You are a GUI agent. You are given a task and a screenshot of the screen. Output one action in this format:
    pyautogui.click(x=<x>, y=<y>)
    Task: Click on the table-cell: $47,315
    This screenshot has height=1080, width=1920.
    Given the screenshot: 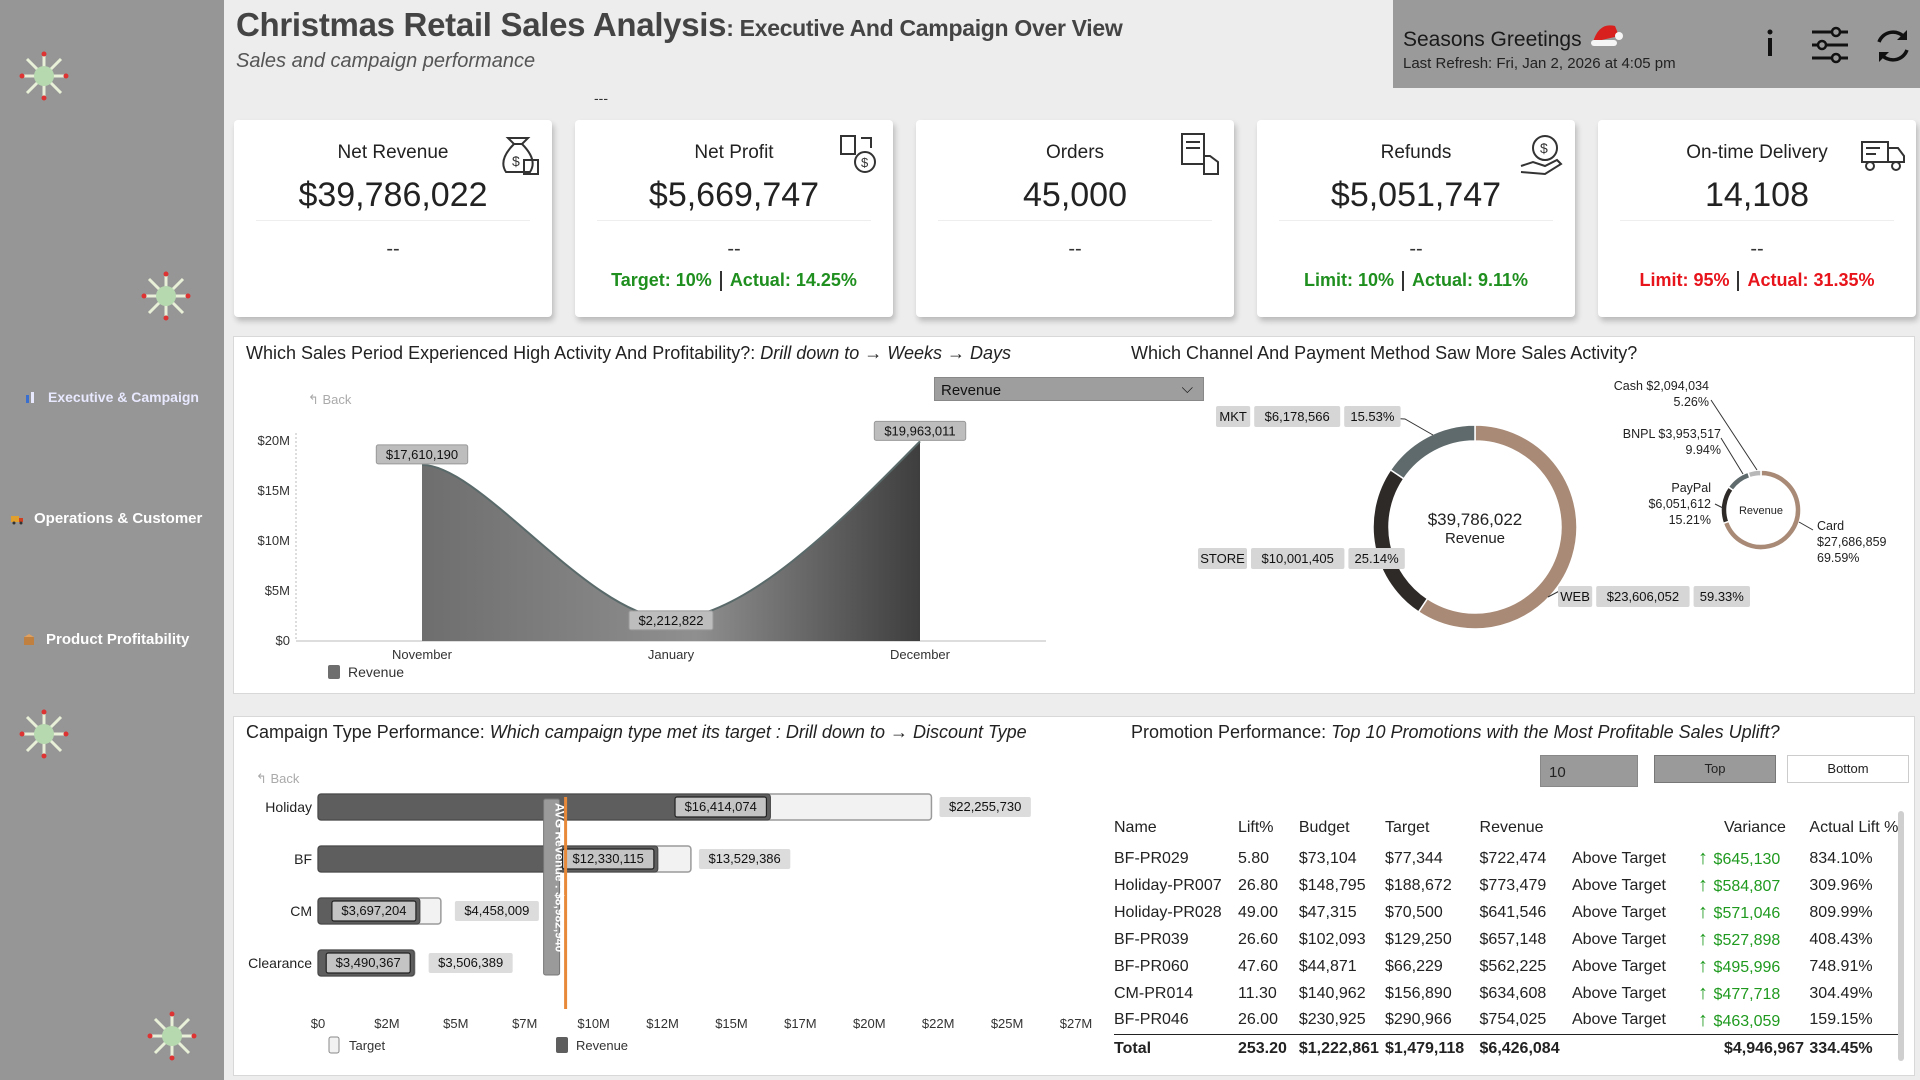 What is the action you would take?
    pyautogui.click(x=1327, y=912)
    